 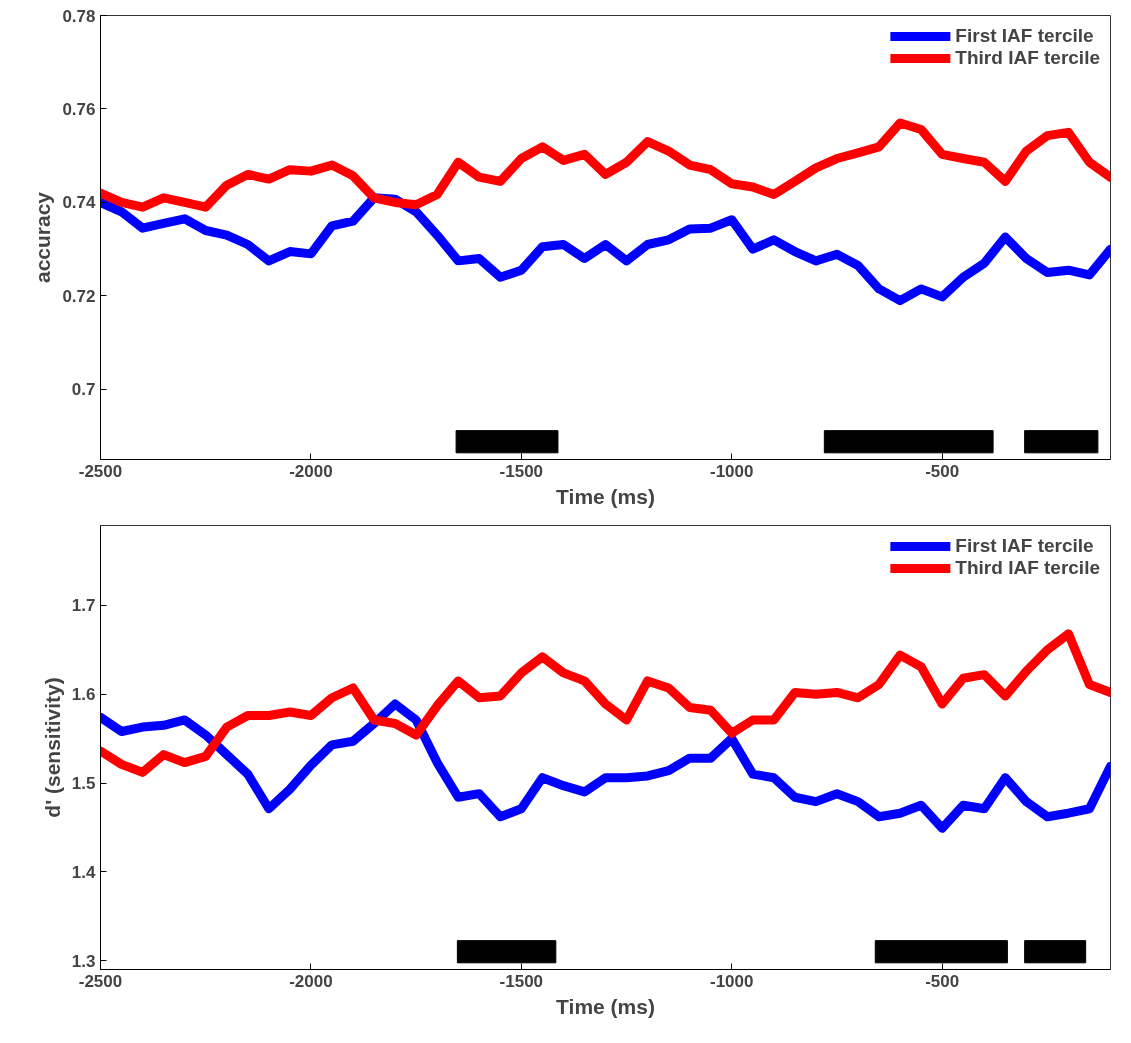 What do you see at coordinates (84, 872) in the screenshot?
I see `y-tick-label: 1.4` at bounding box center [84, 872].